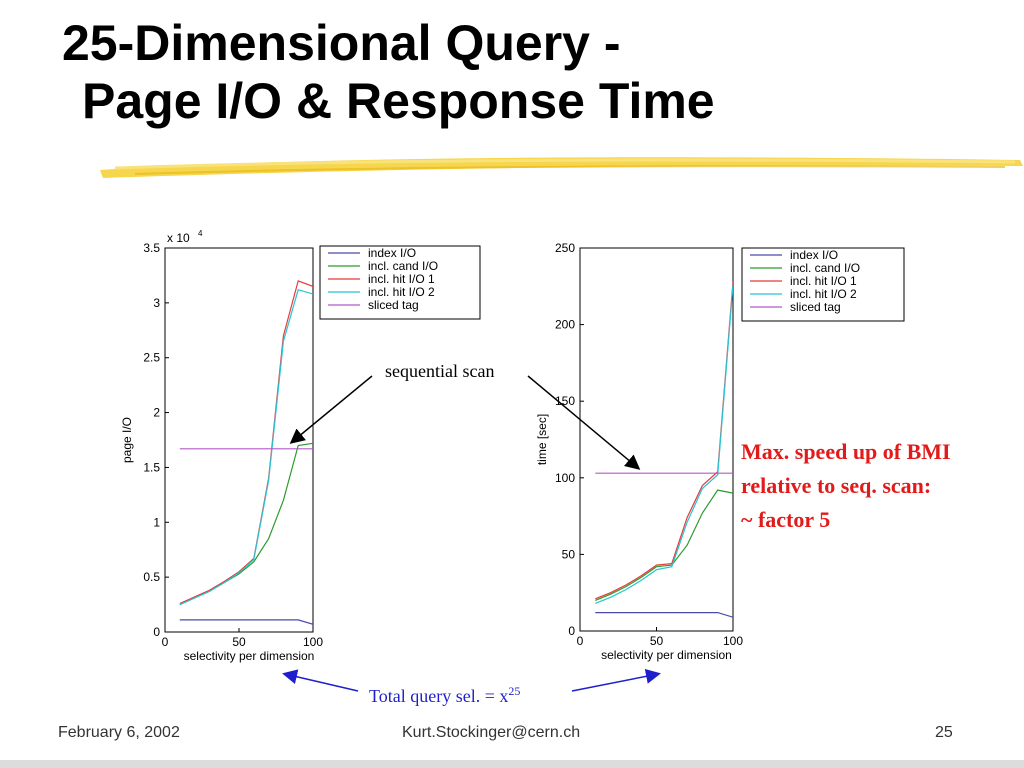 The width and height of the screenshot is (1024, 768). What do you see at coordinates (786, 519) in the screenshot?
I see `speedup-line-3: ~ factor 5` at bounding box center [786, 519].